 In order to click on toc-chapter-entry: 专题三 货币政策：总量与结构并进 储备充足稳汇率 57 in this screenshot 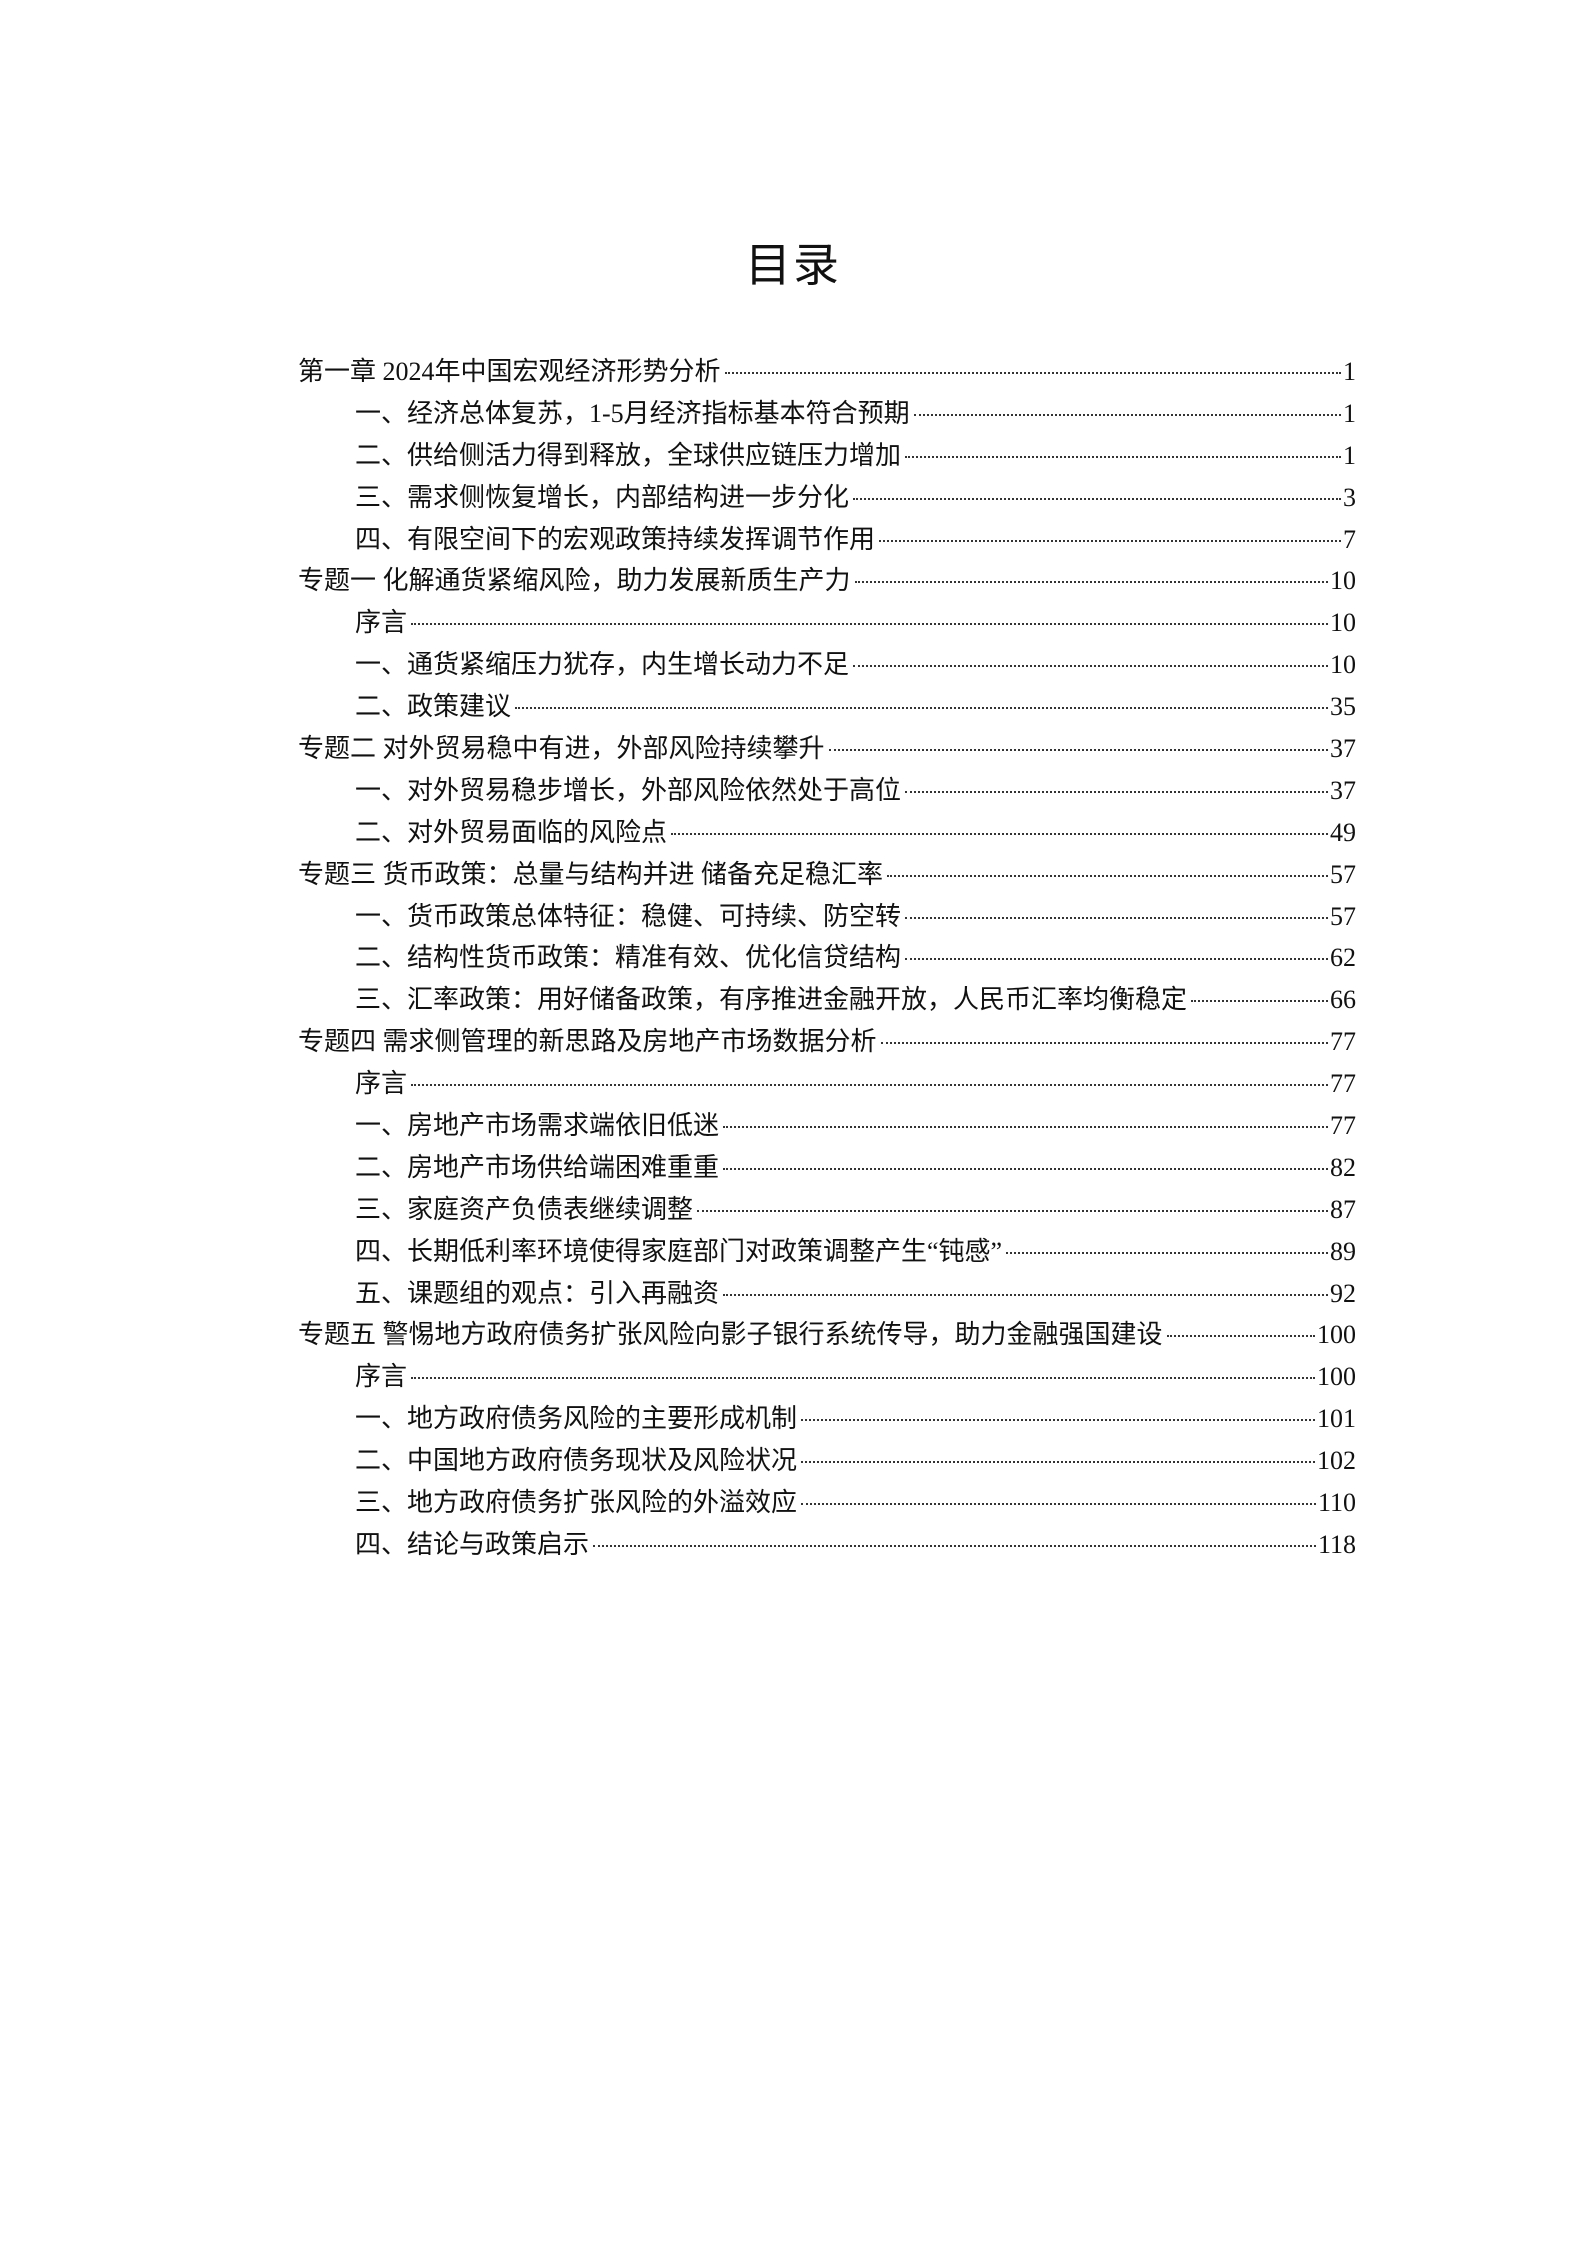, I will do `click(827, 875)`.